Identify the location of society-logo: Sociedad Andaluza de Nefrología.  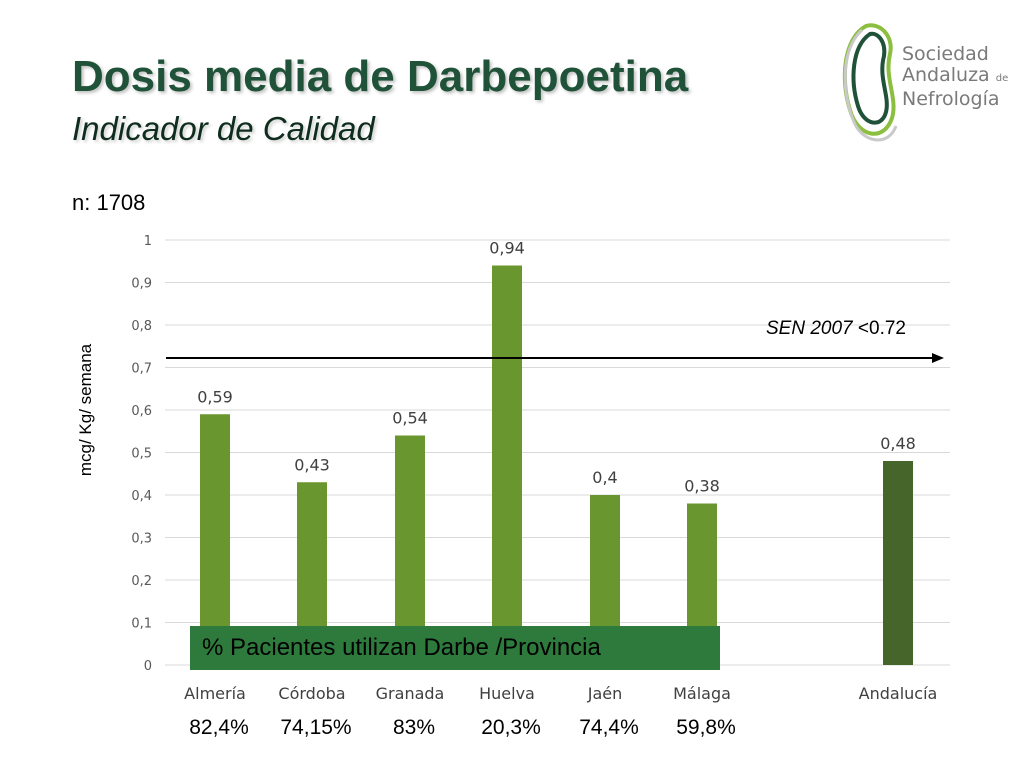
(922, 84).